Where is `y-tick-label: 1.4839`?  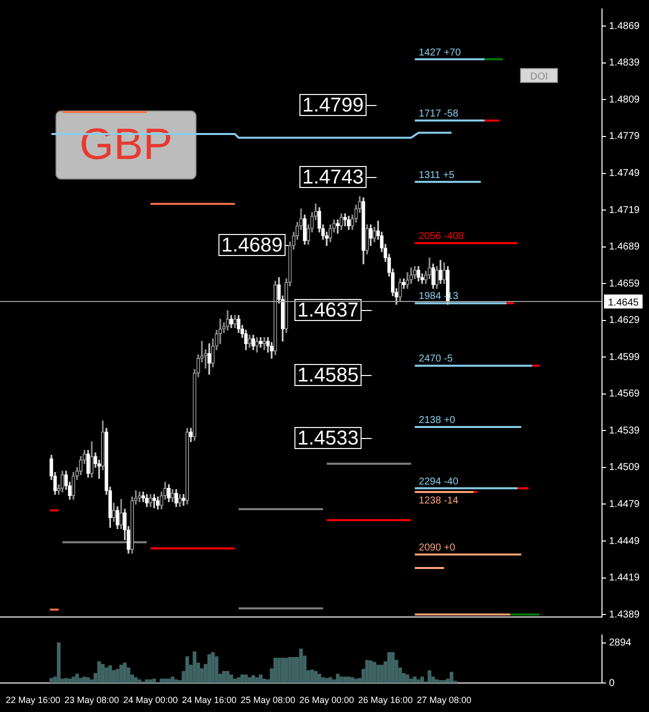
y-tick-label: 1.4839 is located at coordinates (624, 63).